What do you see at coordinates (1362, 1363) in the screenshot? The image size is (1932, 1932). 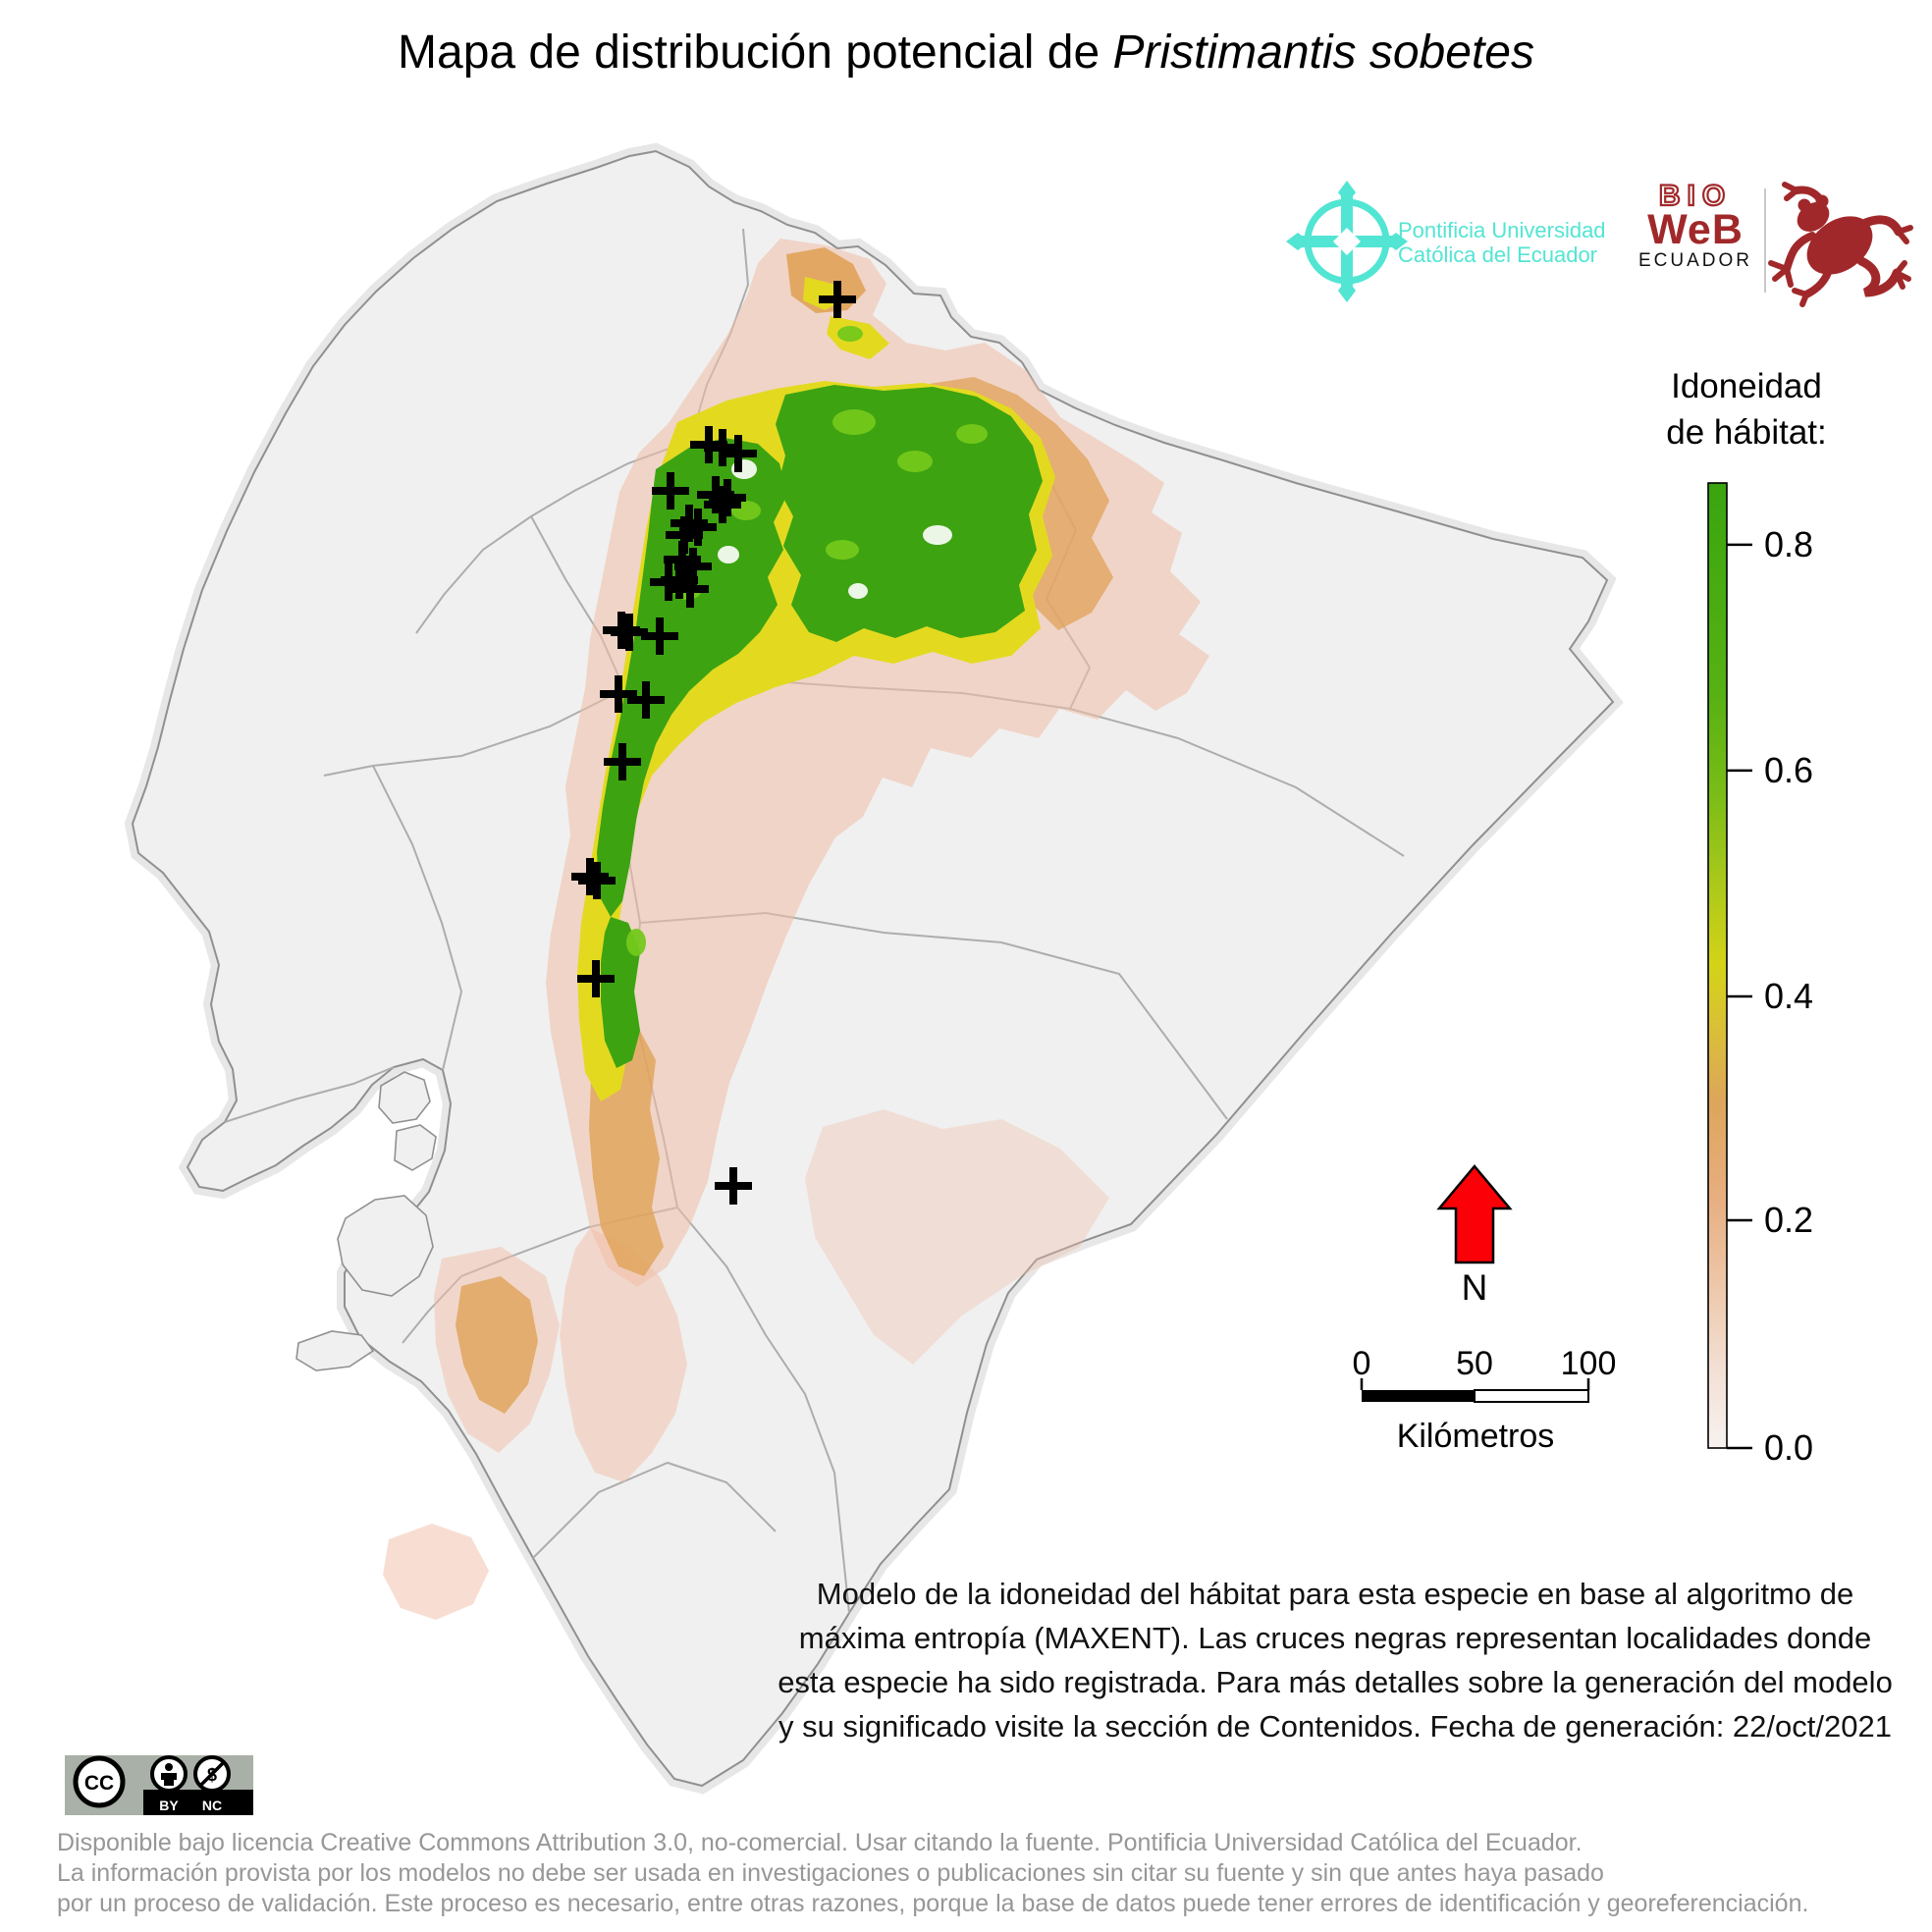 I see `scale-label-0: 0` at bounding box center [1362, 1363].